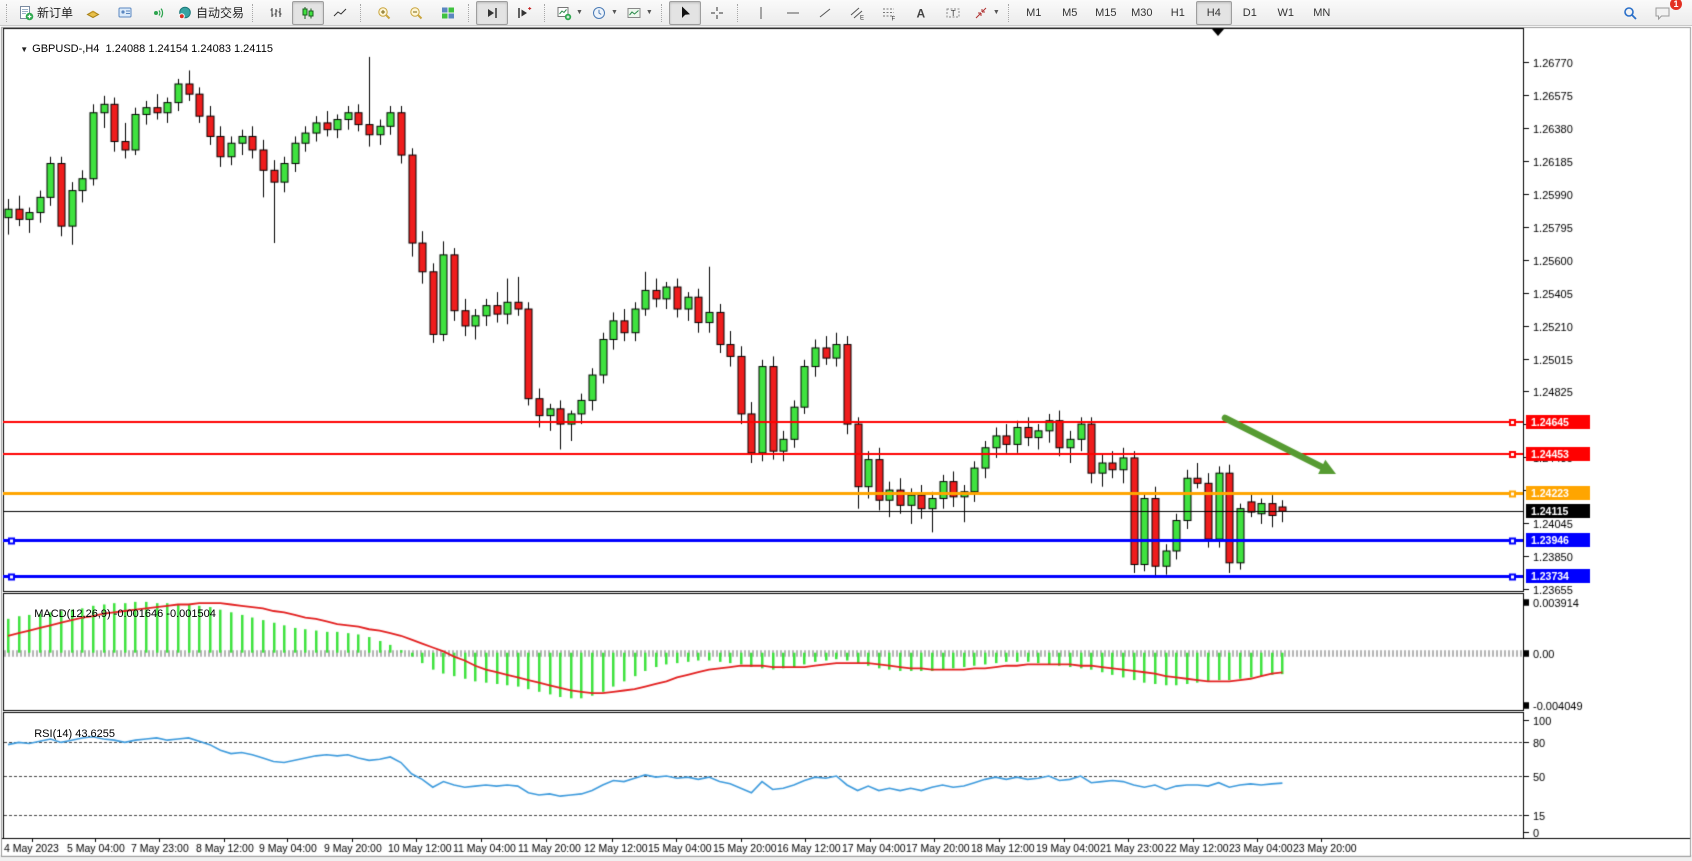 This screenshot has width=1692, height=861. I want to click on notification-badge: 1, so click(1676, 5).